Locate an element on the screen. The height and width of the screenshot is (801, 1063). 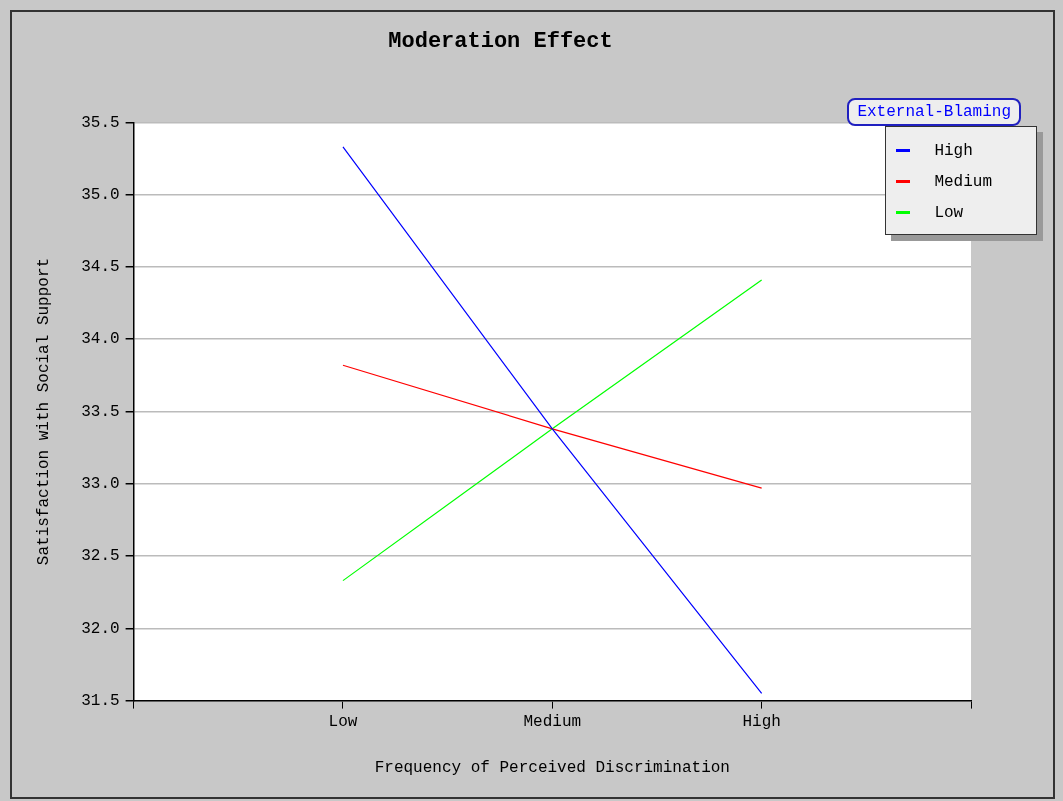
y-tick-label: 34.5 is located at coordinates (100, 267).